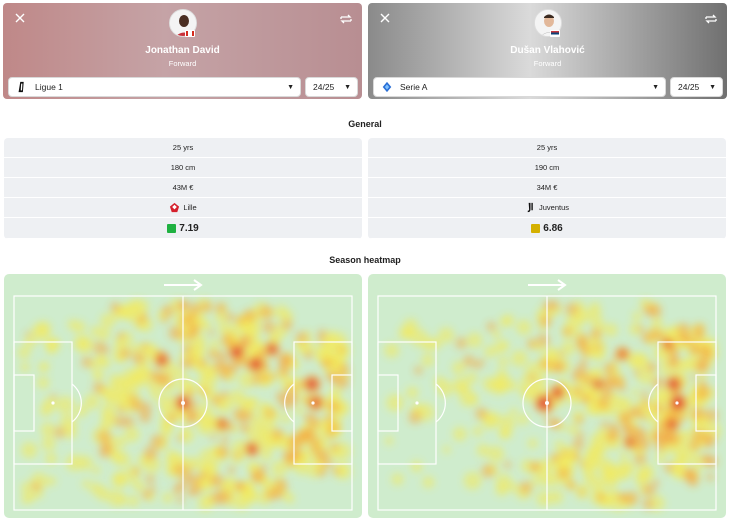  What do you see at coordinates (154, 87) in the screenshot?
I see `league-select: Ligue 1 ▼` at bounding box center [154, 87].